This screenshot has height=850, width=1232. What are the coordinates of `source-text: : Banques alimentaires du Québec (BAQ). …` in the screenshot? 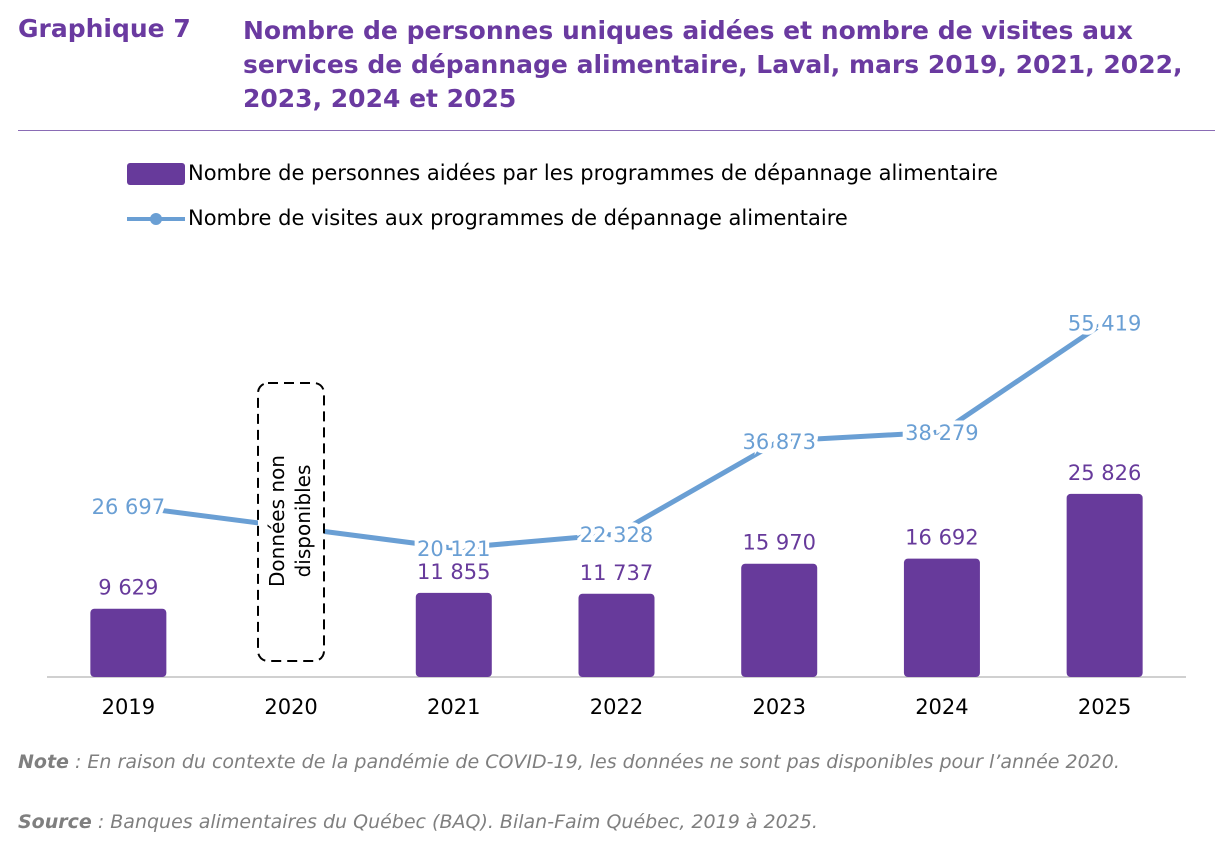 It's located at (454, 822).